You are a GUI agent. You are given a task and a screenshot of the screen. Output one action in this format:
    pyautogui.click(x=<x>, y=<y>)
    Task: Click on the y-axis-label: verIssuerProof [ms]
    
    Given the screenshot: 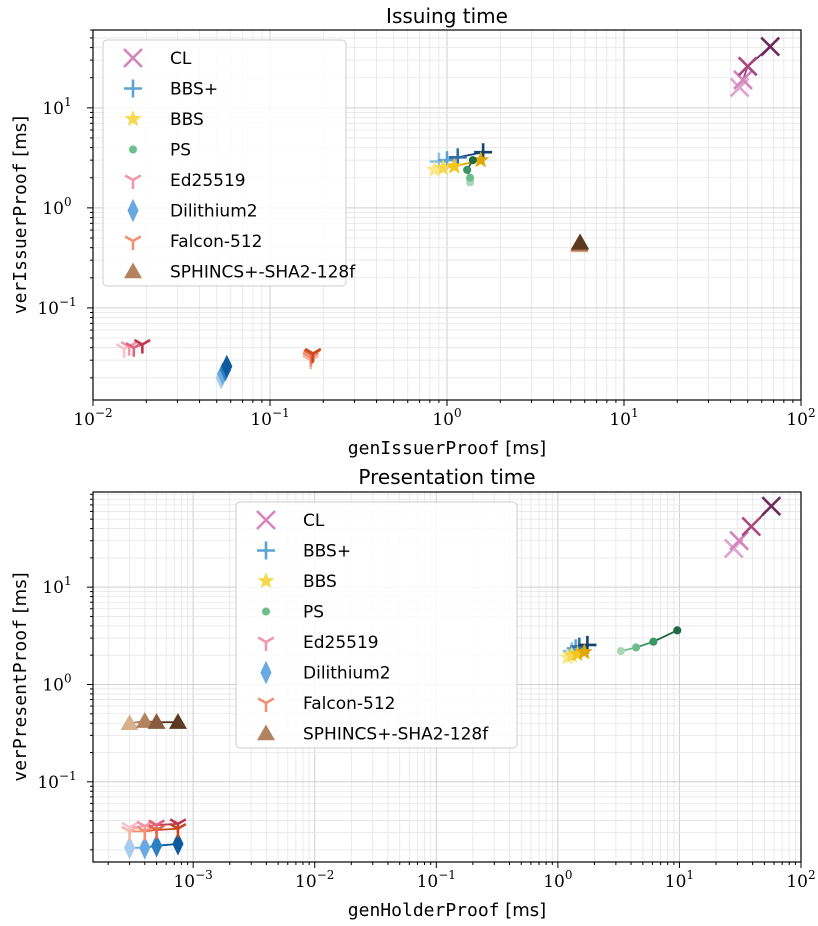 What is the action you would take?
    pyautogui.click(x=20, y=215)
    